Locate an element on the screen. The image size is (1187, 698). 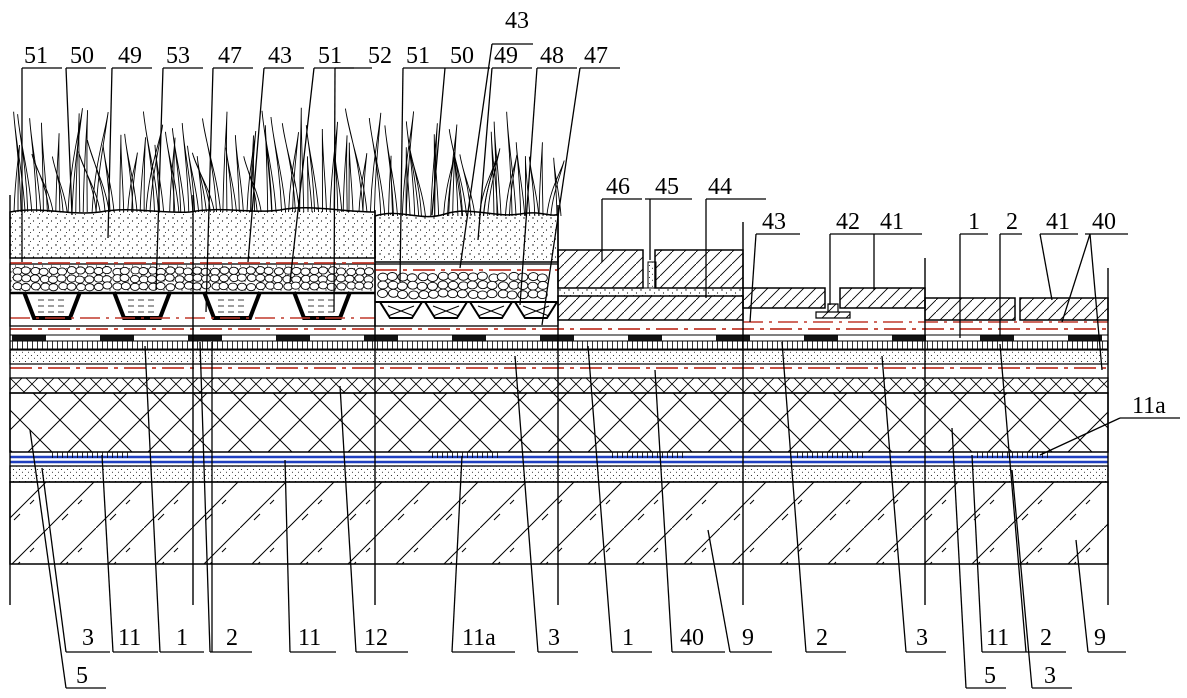
label-5b: 5 is located at coordinates (990, 676).